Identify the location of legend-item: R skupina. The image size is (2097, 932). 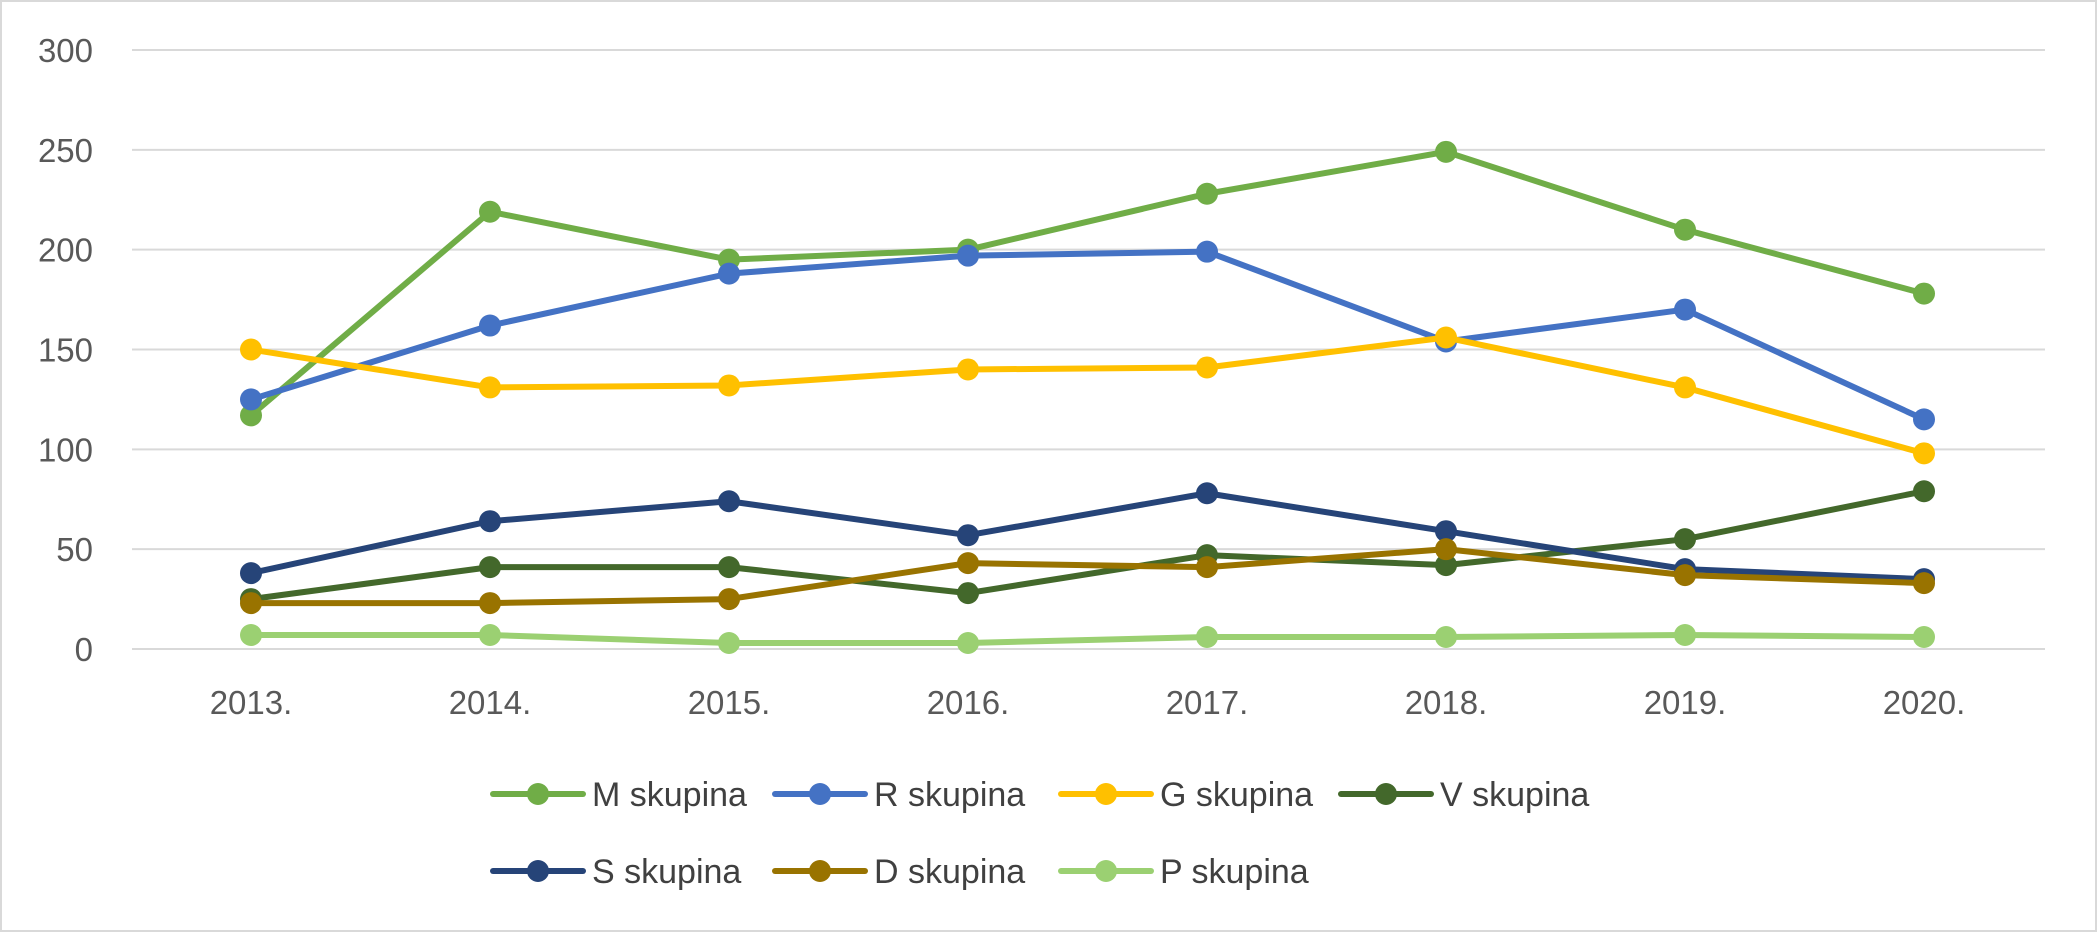
(898, 795).